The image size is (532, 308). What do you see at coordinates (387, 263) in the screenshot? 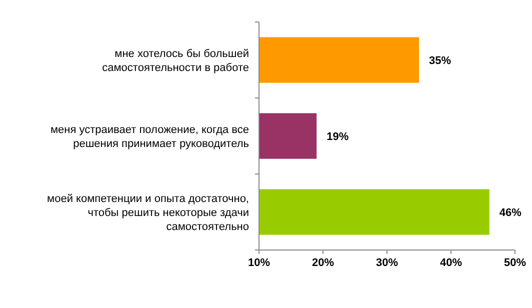
I see `x-tick-label: 30%` at bounding box center [387, 263].